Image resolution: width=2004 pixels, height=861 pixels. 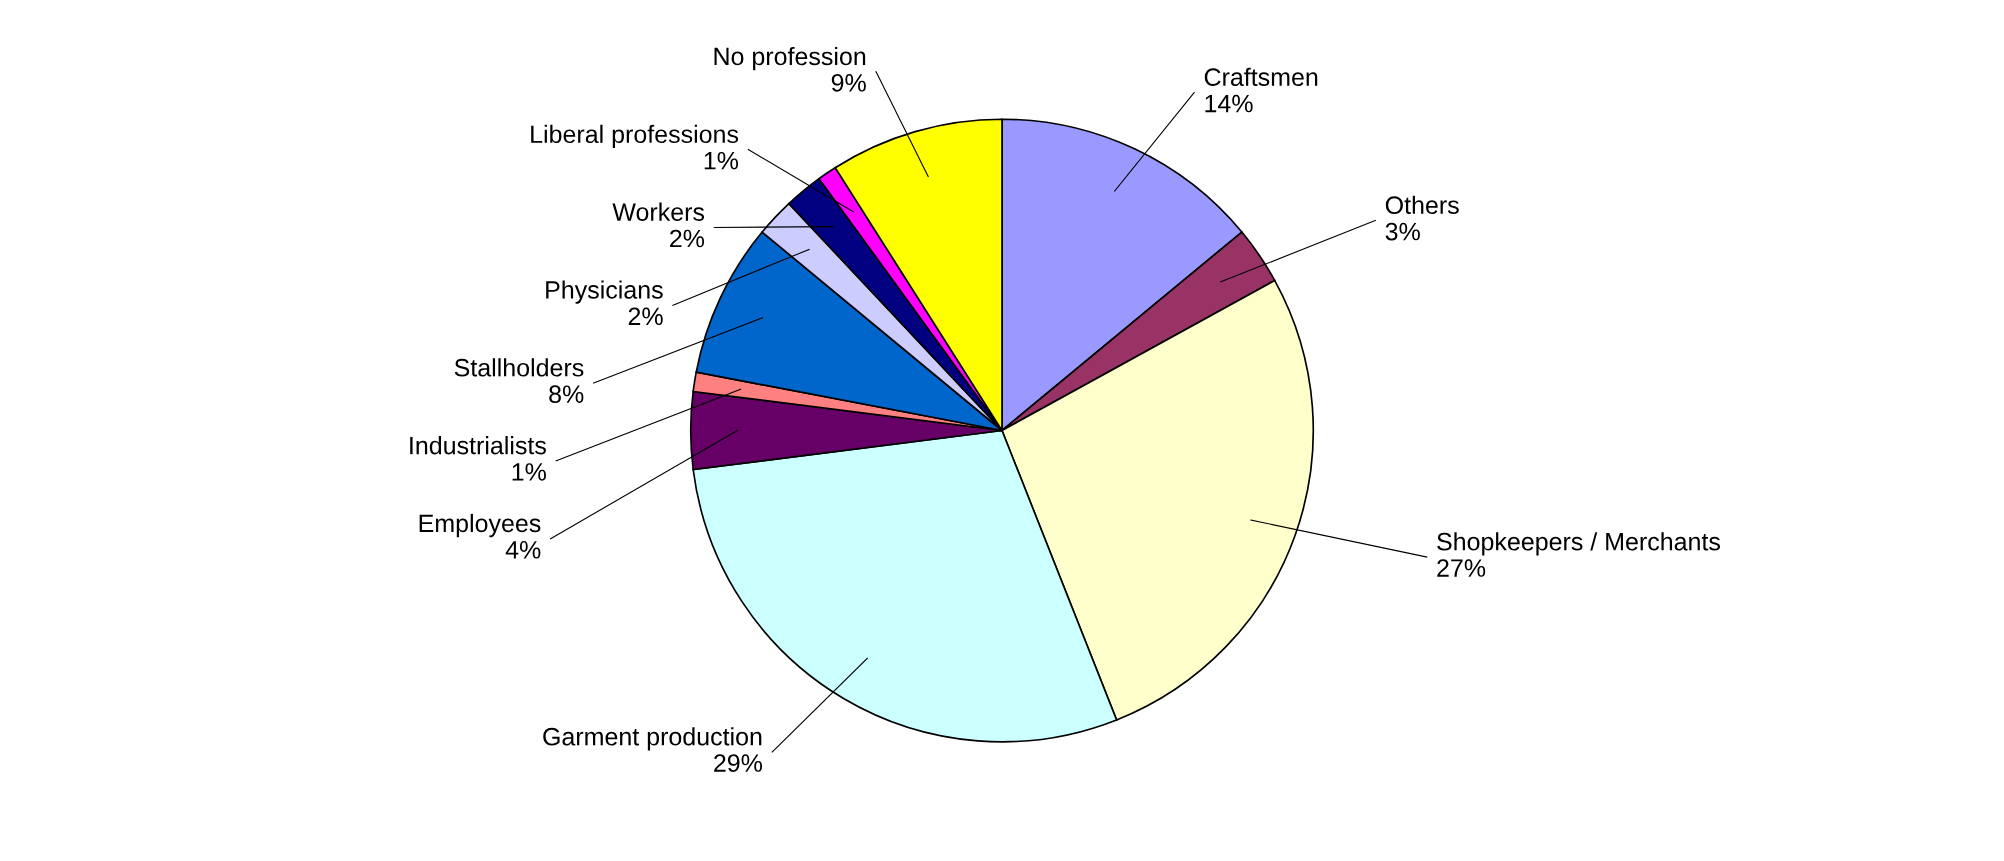 What do you see at coordinates (604, 292) in the screenshot?
I see `slice-label: Physicians` at bounding box center [604, 292].